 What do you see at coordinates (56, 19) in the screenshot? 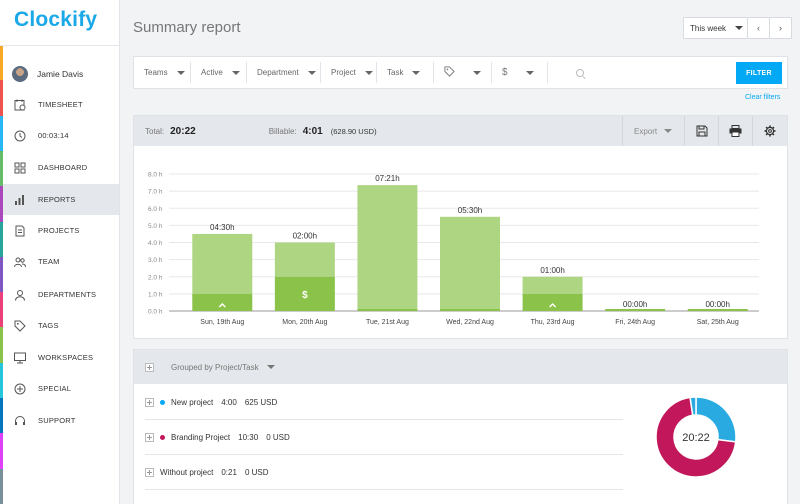
I see `app-logo: Clockify` at bounding box center [56, 19].